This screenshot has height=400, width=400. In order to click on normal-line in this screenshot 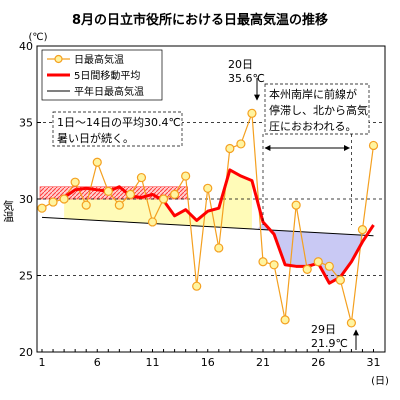, I will do `click(207, 226)`.